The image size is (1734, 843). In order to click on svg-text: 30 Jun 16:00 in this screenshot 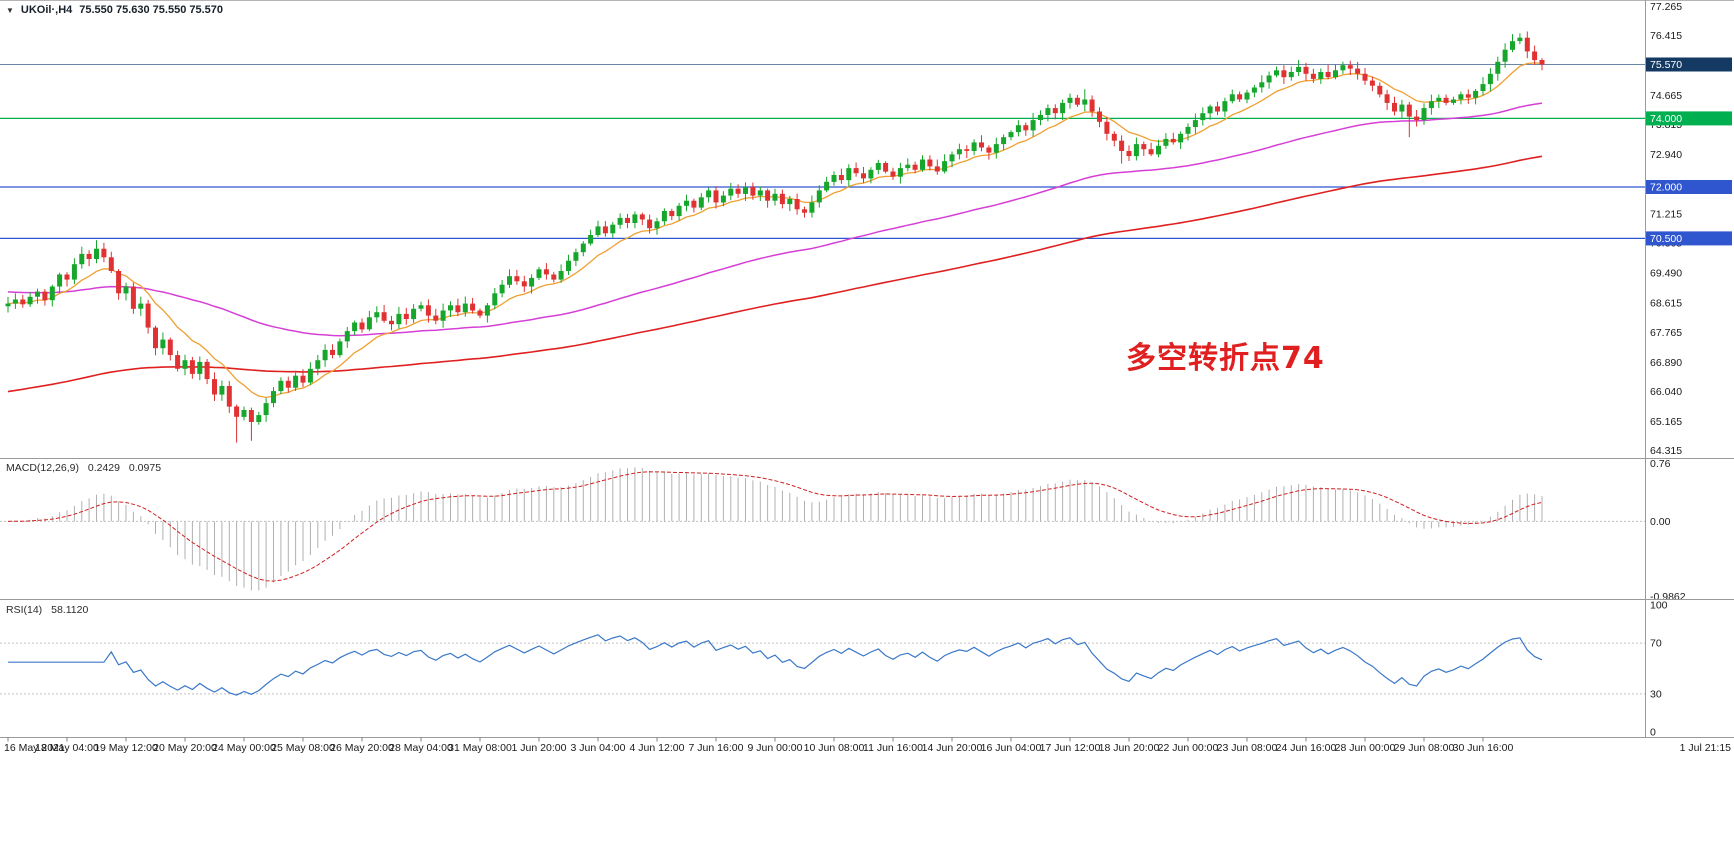, I will do `click(1483, 748)`.